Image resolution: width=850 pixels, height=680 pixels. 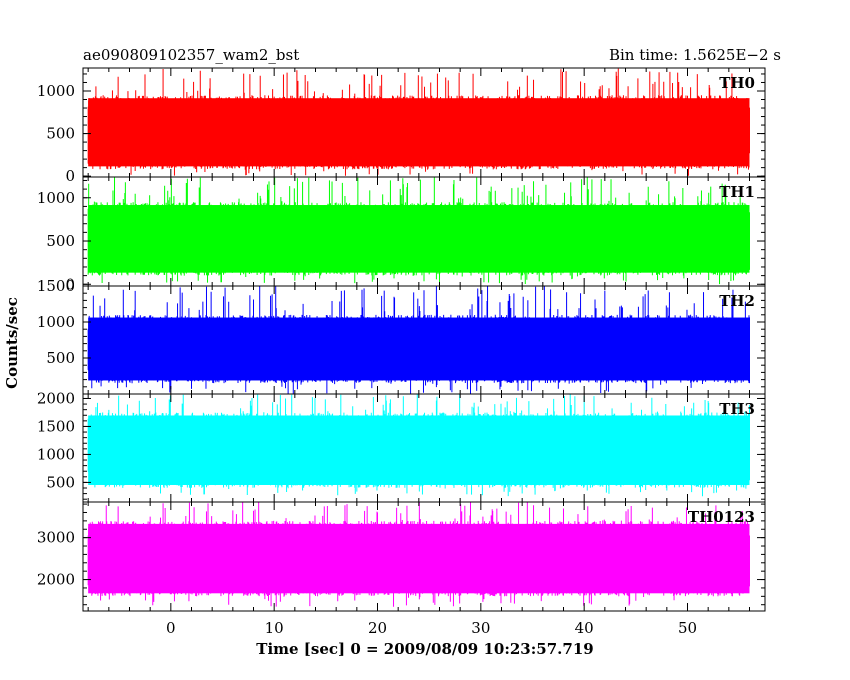 What do you see at coordinates (721, 517) in the screenshot?
I see `panel-name-label: TH0123` at bounding box center [721, 517].